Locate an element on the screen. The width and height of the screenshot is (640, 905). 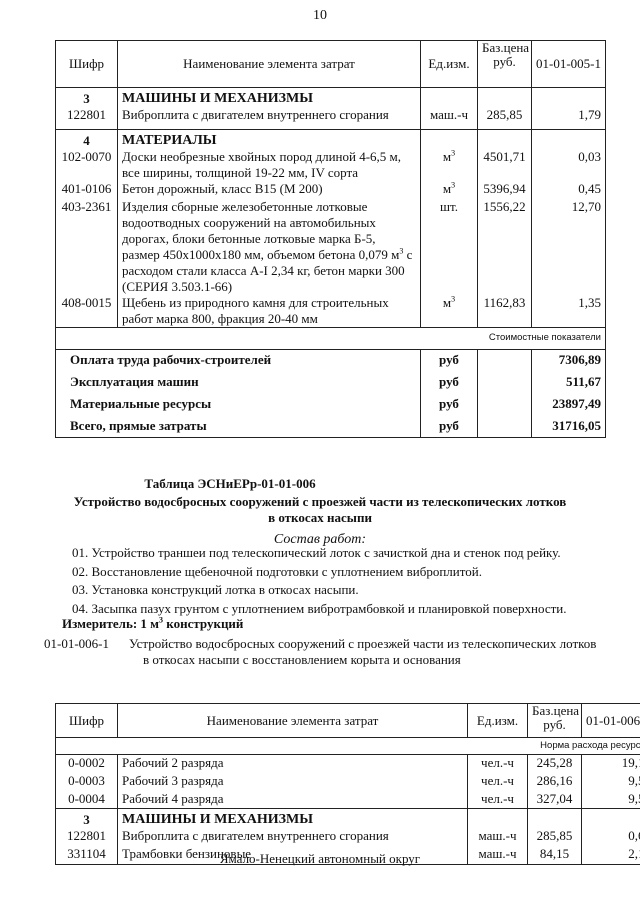
cost-label: Оплата труда рабочих-строителей is located at coordinates (238, 360).